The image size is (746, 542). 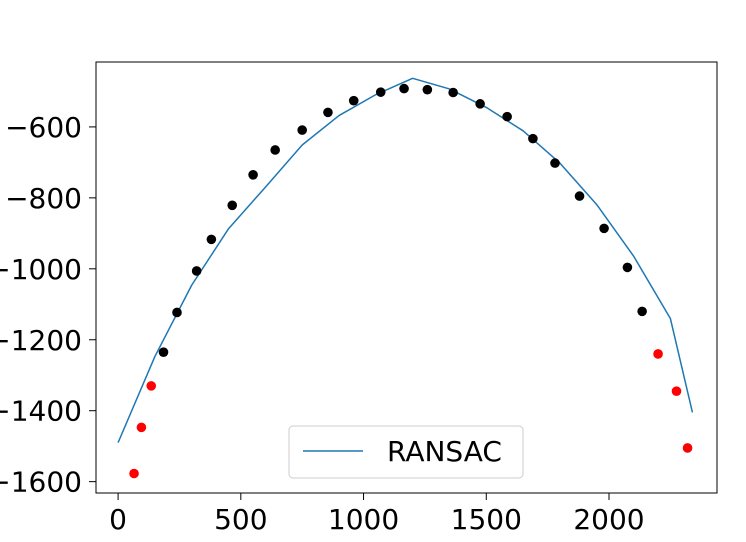 What do you see at coordinates (444, 451) in the screenshot?
I see `legend-ransac-label: RANSAC` at bounding box center [444, 451].